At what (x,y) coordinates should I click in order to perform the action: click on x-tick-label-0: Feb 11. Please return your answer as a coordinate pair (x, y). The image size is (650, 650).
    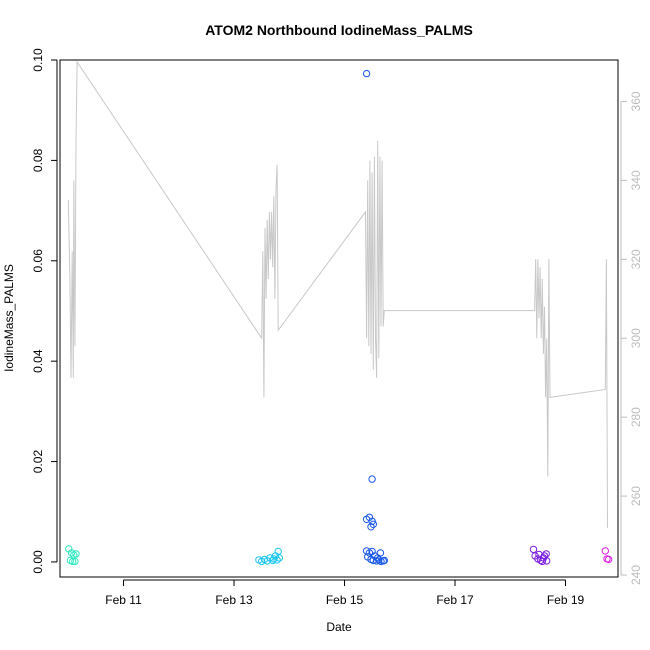
    Looking at the image, I should click on (123, 600).